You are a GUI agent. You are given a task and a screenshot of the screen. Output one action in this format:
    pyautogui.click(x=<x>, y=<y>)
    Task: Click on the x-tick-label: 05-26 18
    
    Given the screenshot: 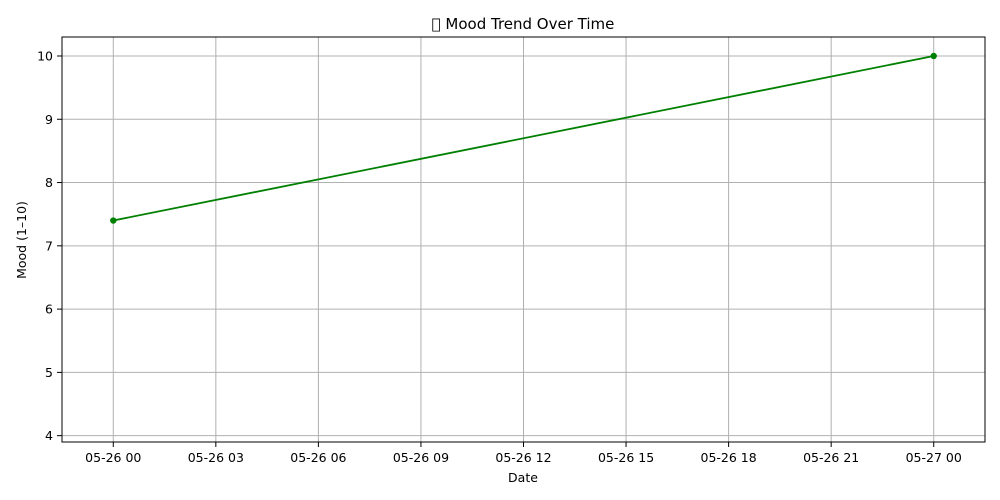 What is the action you would take?
    pyautogui.click(x=729, y=457)
    